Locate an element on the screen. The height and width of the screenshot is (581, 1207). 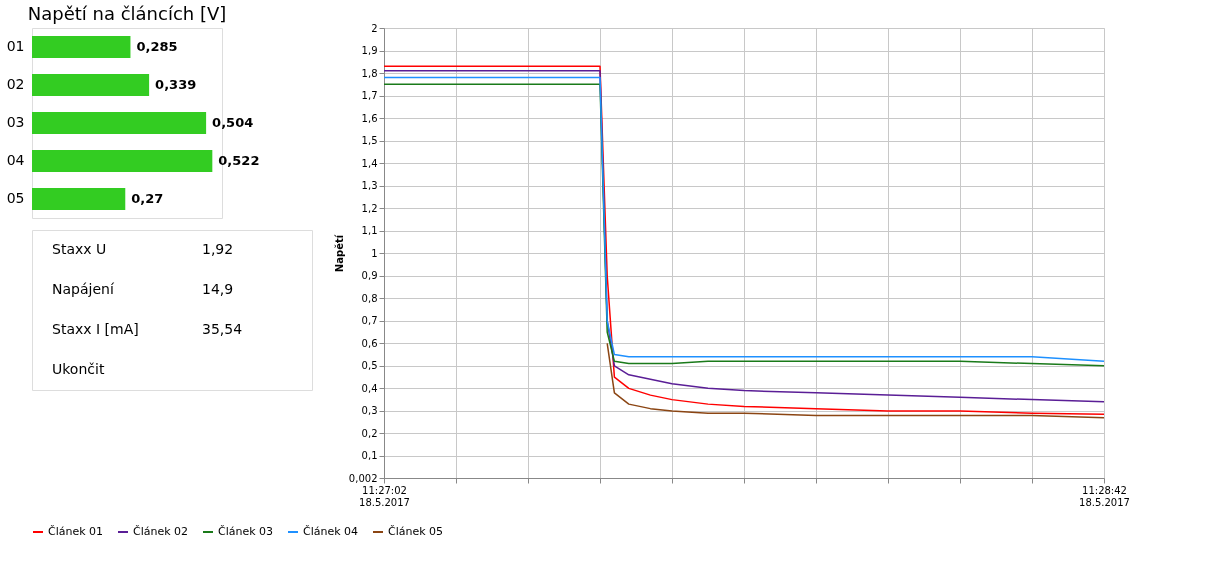
legend-label: Článek 04 is located at coordinates (331, 531).